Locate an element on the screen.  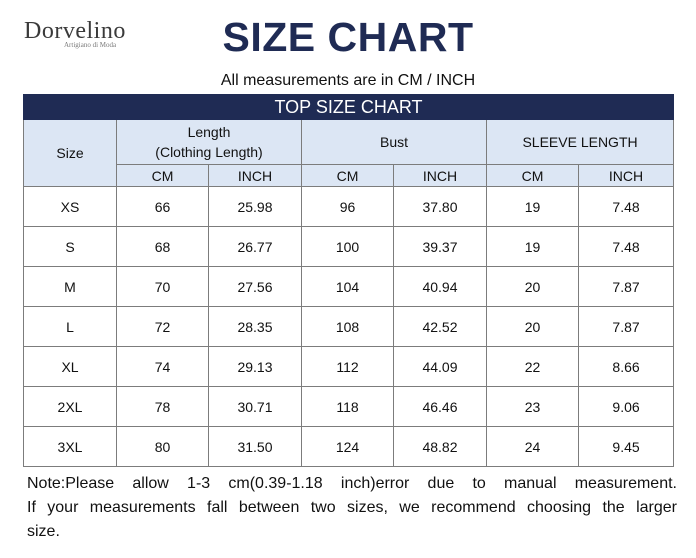
table-row: XL 74 29.13 112 44.09 22 8.66 is located at coordinates (349, 366).